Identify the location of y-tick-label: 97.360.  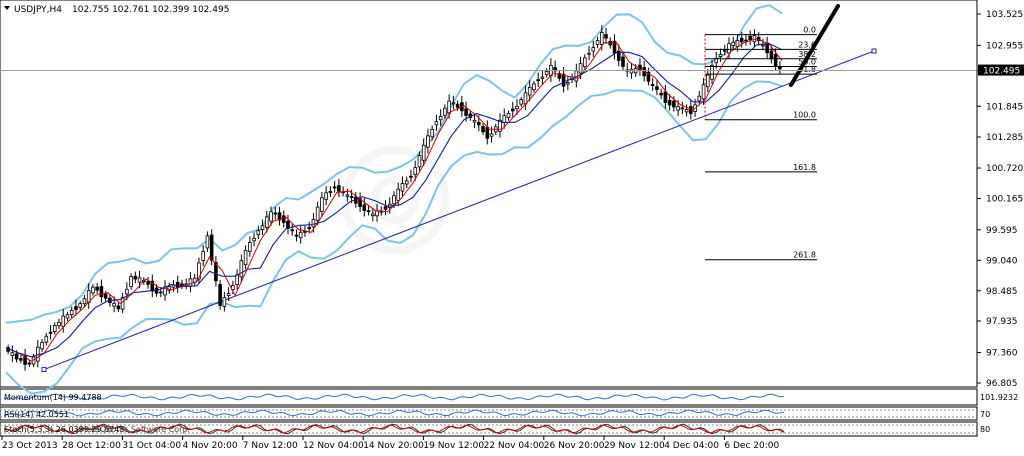
(1002, 354).